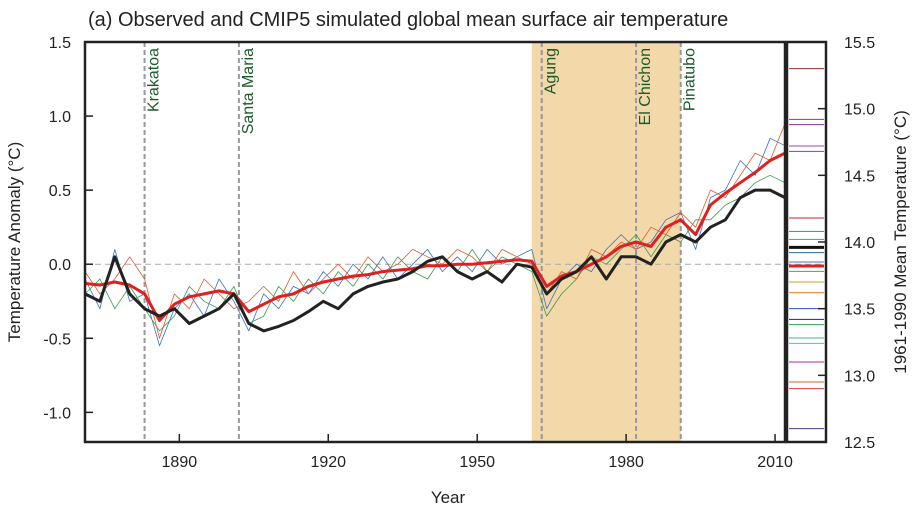 The height and width of the screenshot is (515, 924). I want to click on y-tick-label: 1.0, so click(60, 117).